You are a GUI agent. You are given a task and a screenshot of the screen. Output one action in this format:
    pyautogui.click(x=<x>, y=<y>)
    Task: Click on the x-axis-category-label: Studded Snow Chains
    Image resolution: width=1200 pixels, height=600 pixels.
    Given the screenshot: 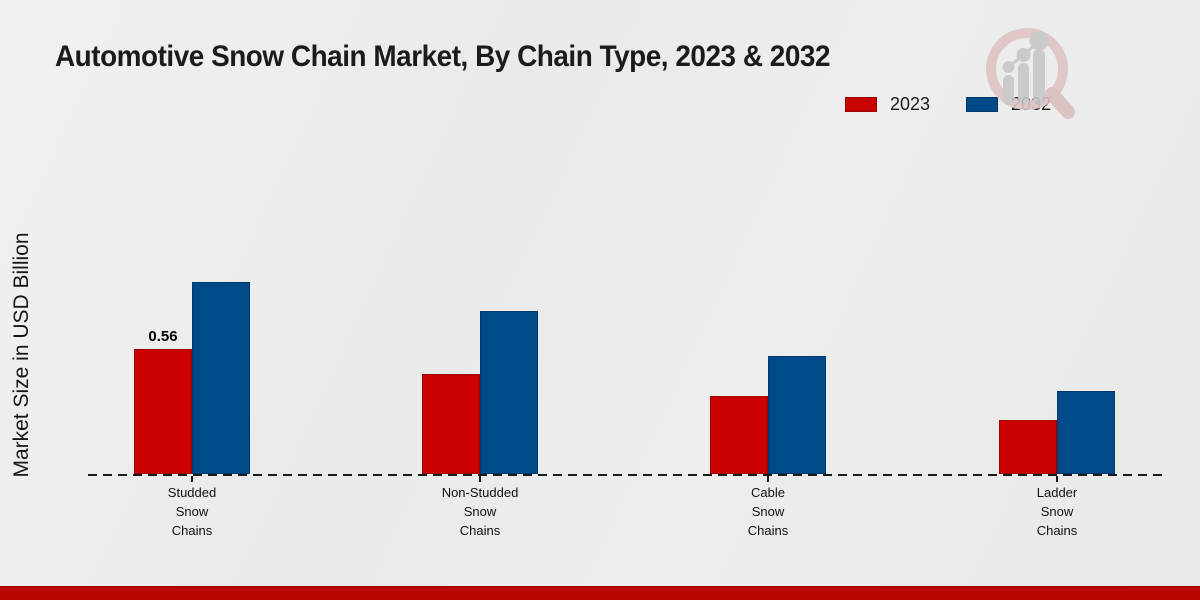 What is the action you would take?
    pyautogui.click(x=192, y=511)
    